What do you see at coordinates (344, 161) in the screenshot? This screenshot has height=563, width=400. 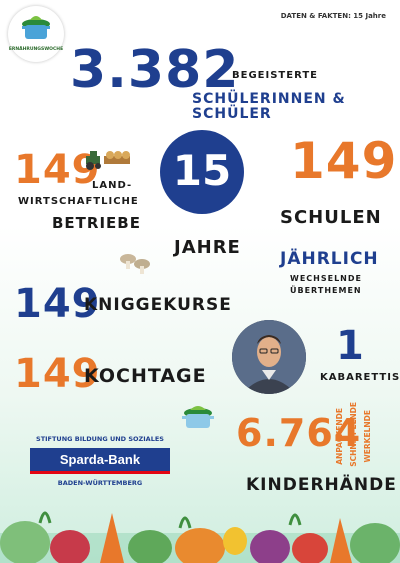 I see `schools-number: 149` at bounding box center [344, 161].